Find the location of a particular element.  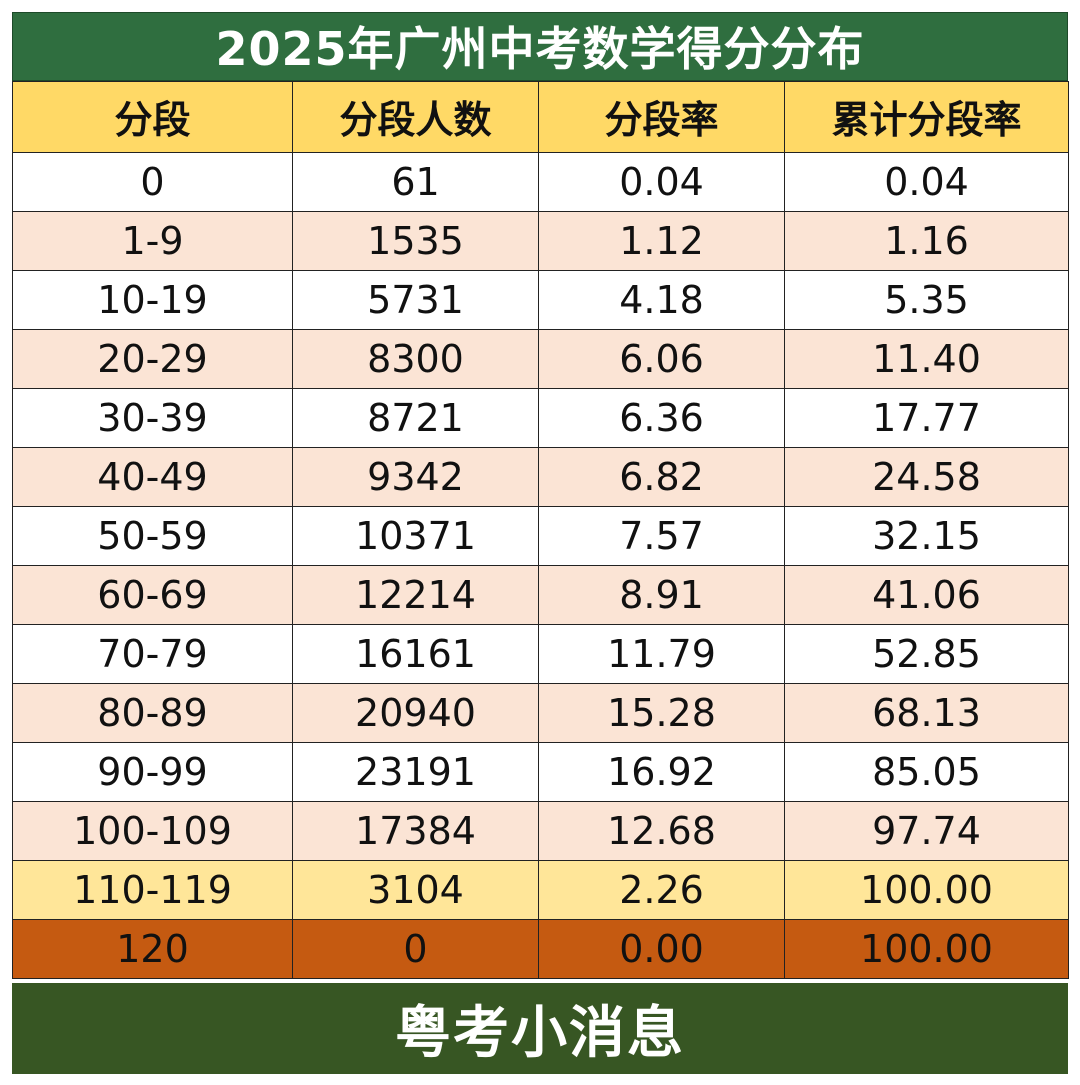

cell-cumulative-rate: 11.40 is located at coordinates (926, 358).